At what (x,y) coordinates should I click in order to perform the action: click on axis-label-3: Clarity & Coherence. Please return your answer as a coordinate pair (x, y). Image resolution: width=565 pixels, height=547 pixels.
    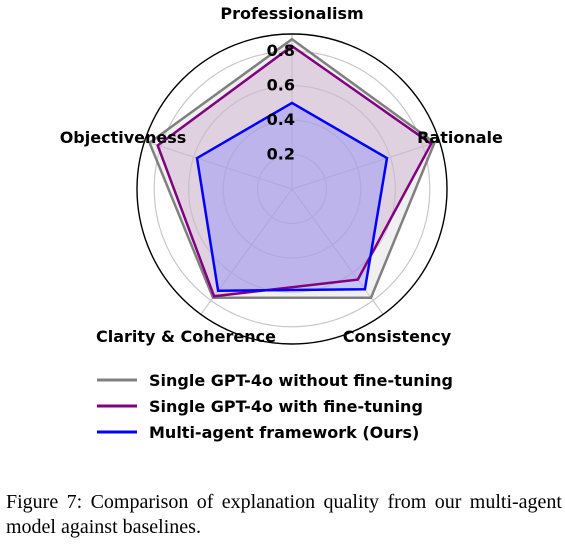
    Looking at the image, I should click on (186, 336).